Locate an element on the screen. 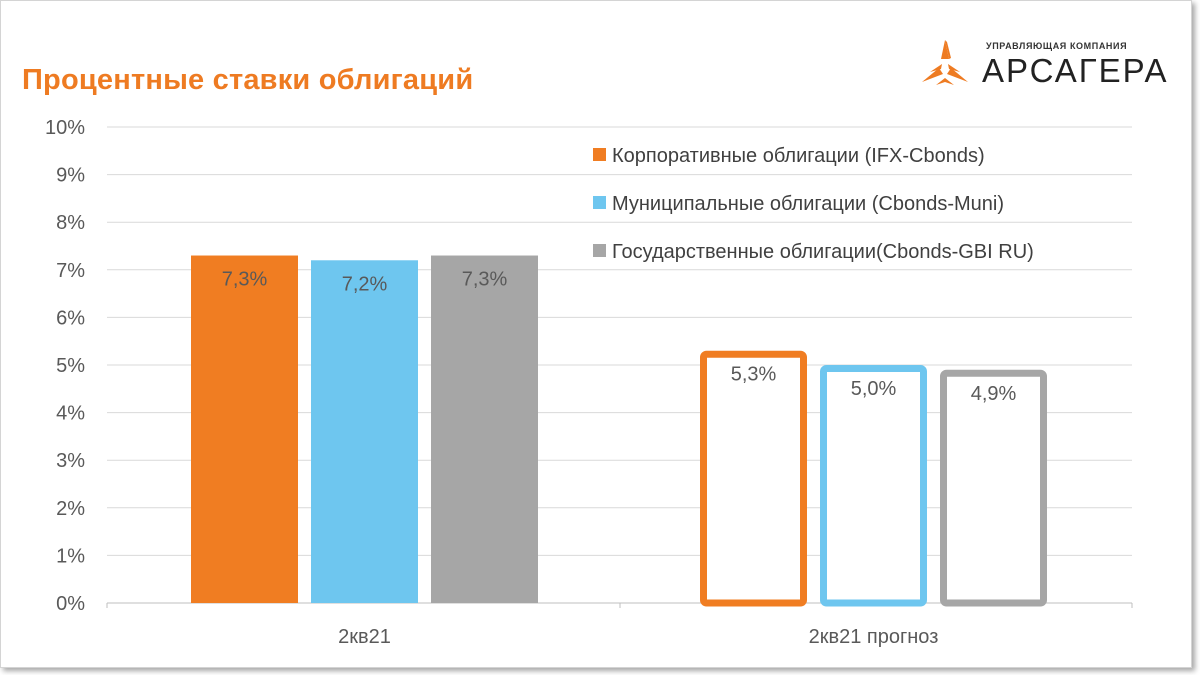  y-tick-label: 2% is located at coordinates (70, 509).